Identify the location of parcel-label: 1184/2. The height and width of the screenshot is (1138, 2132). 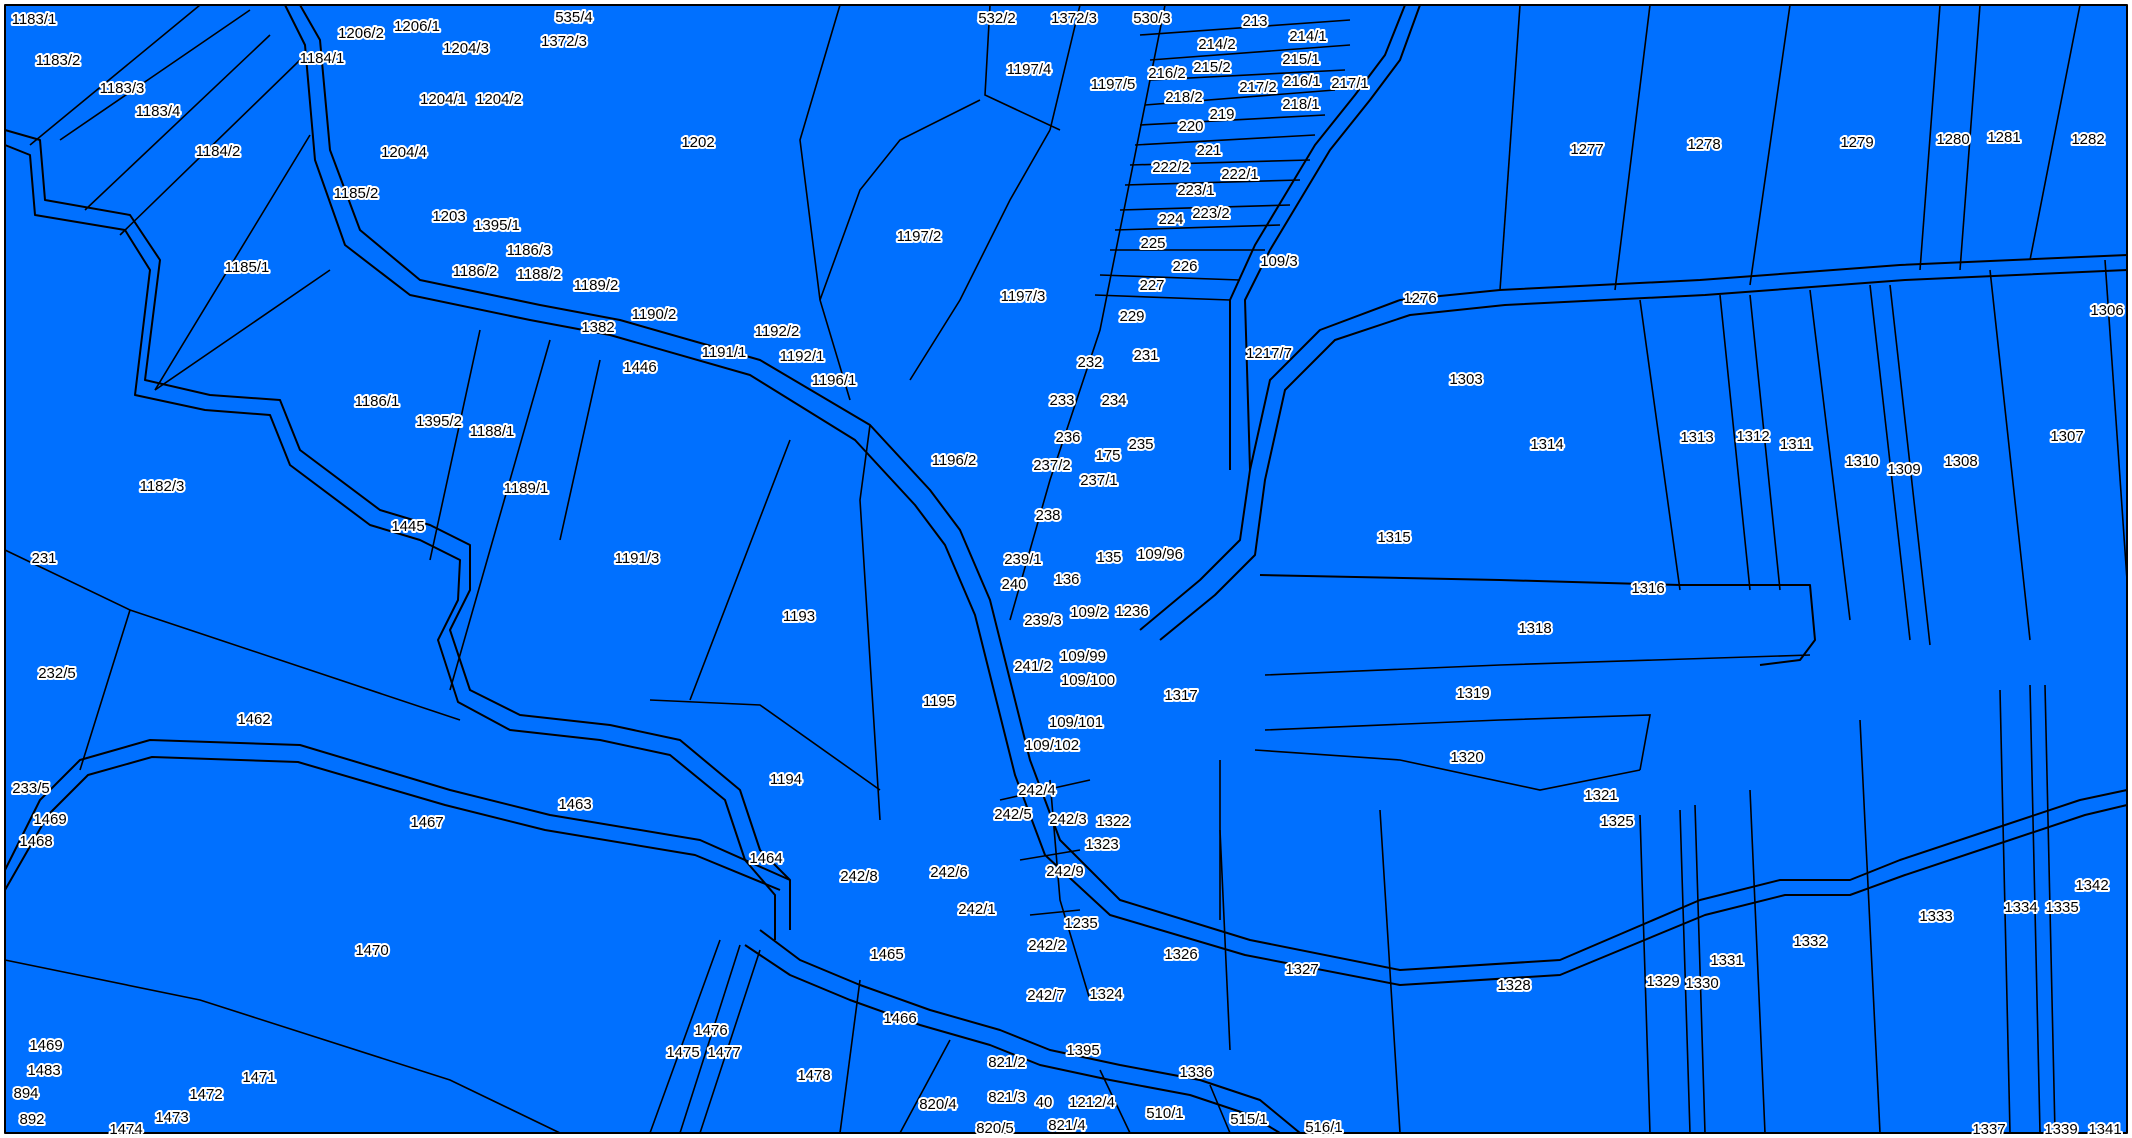
(218, 151).